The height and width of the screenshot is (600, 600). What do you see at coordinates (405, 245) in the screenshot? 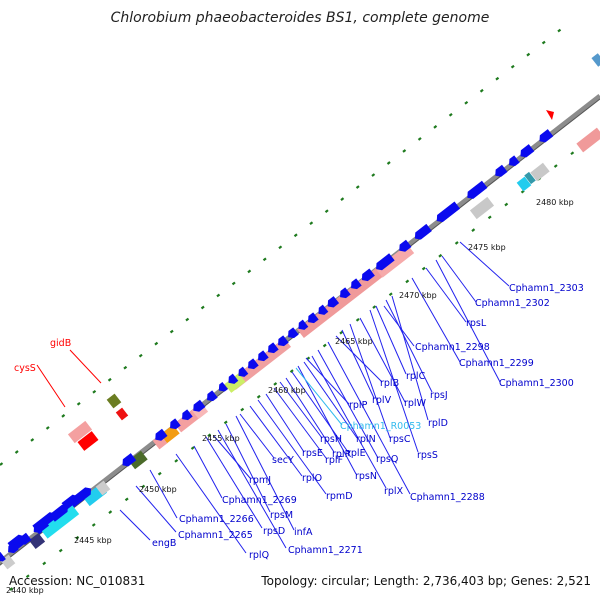
I see `reverse-gene-28-shape` at bounding box center [405, 245].